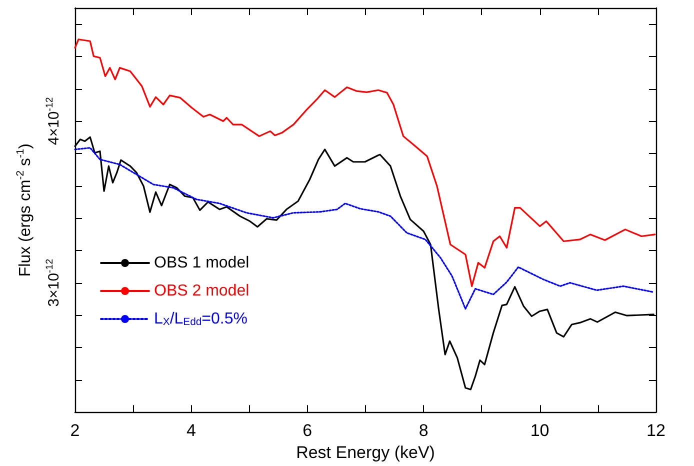 This screenshot has height=466, width=694. What do you see at coordinates (202, 263) in the screenshot?
I see `legend-label: OBS 1 model` at bounding box center [202, 263].